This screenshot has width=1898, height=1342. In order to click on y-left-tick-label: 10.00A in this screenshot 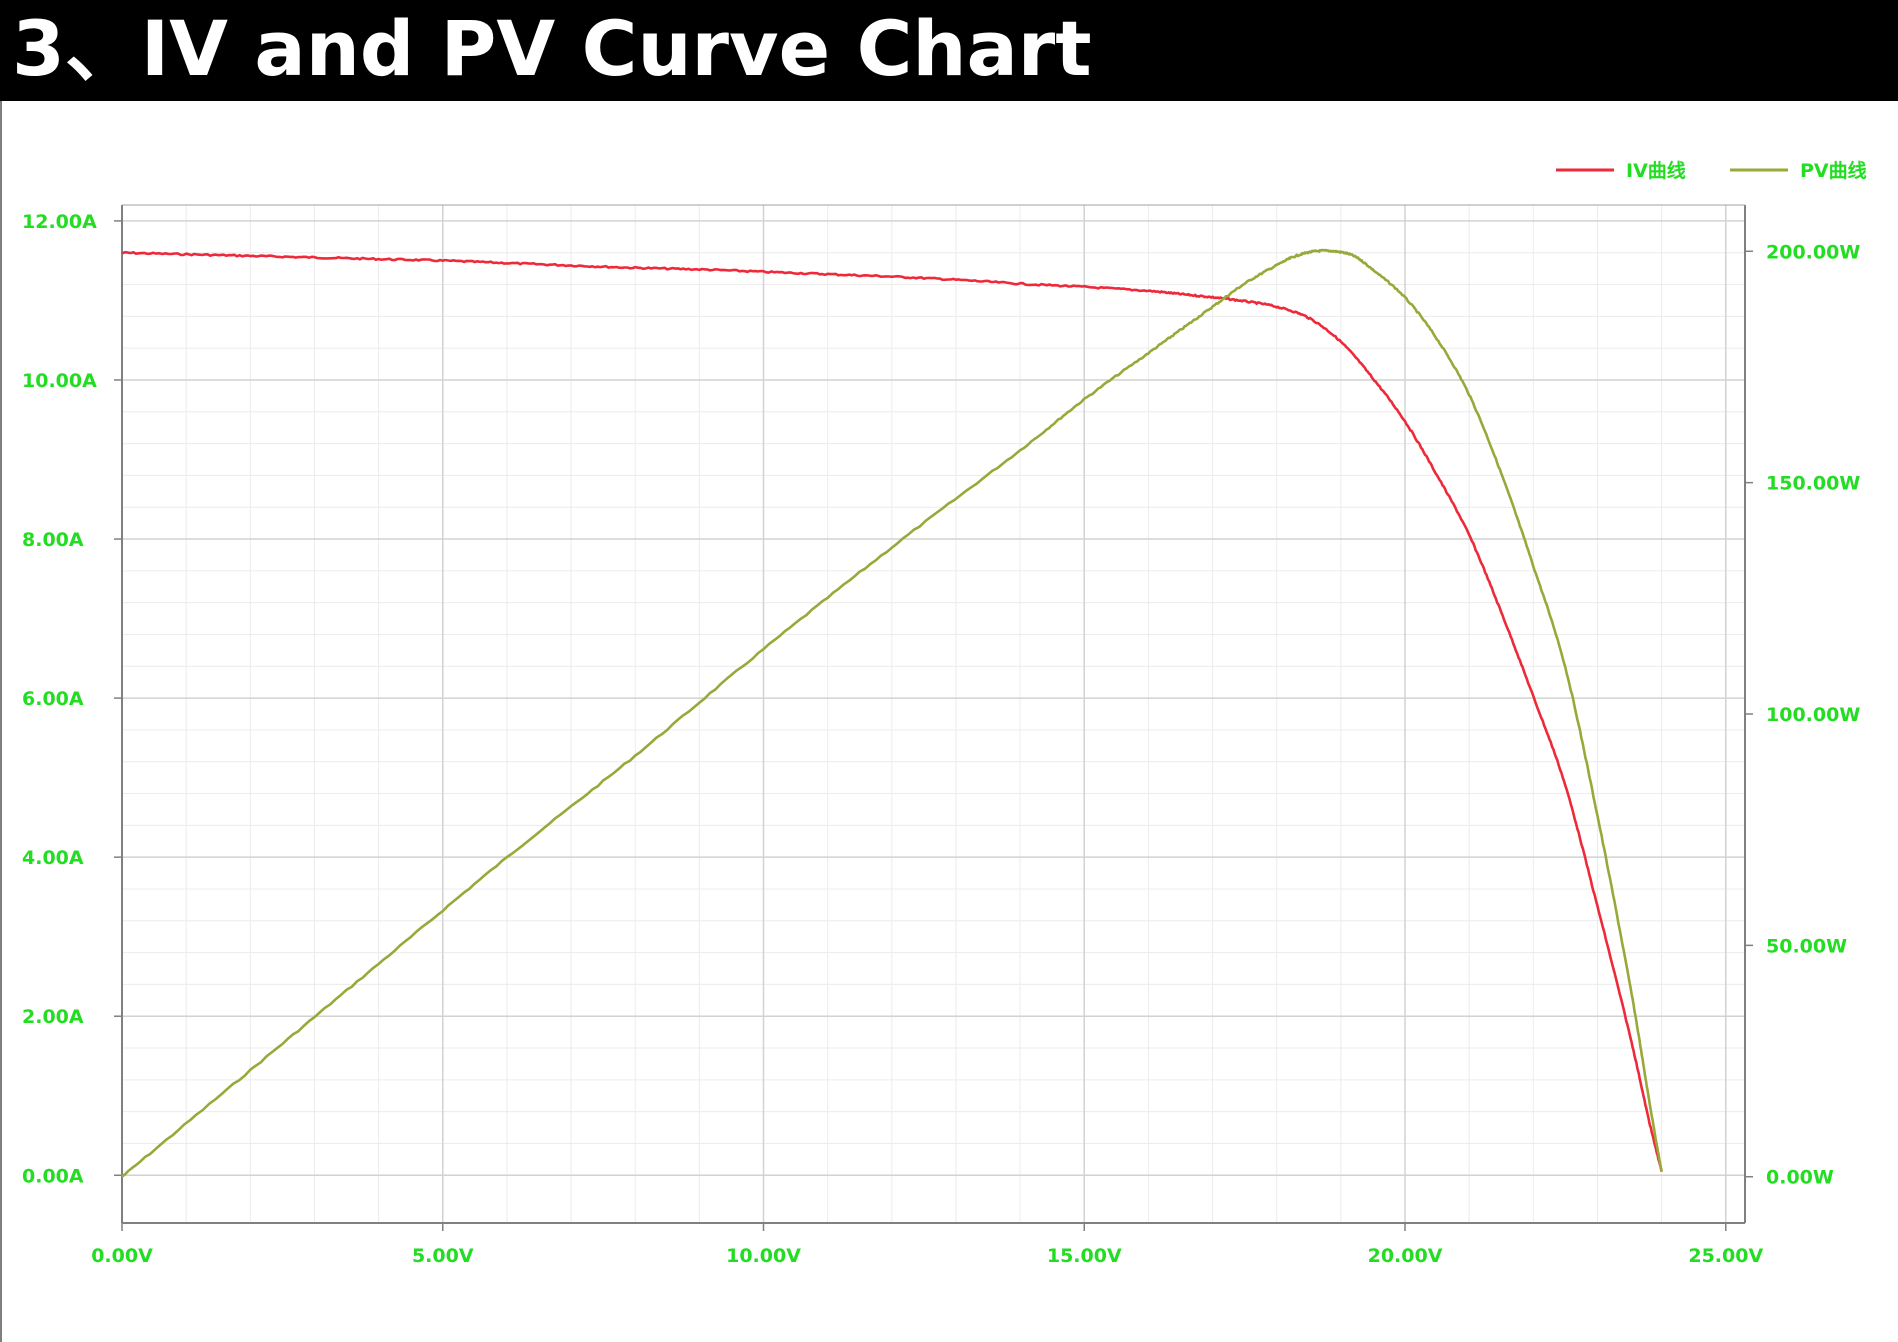, I will do `click(59, 381)`.